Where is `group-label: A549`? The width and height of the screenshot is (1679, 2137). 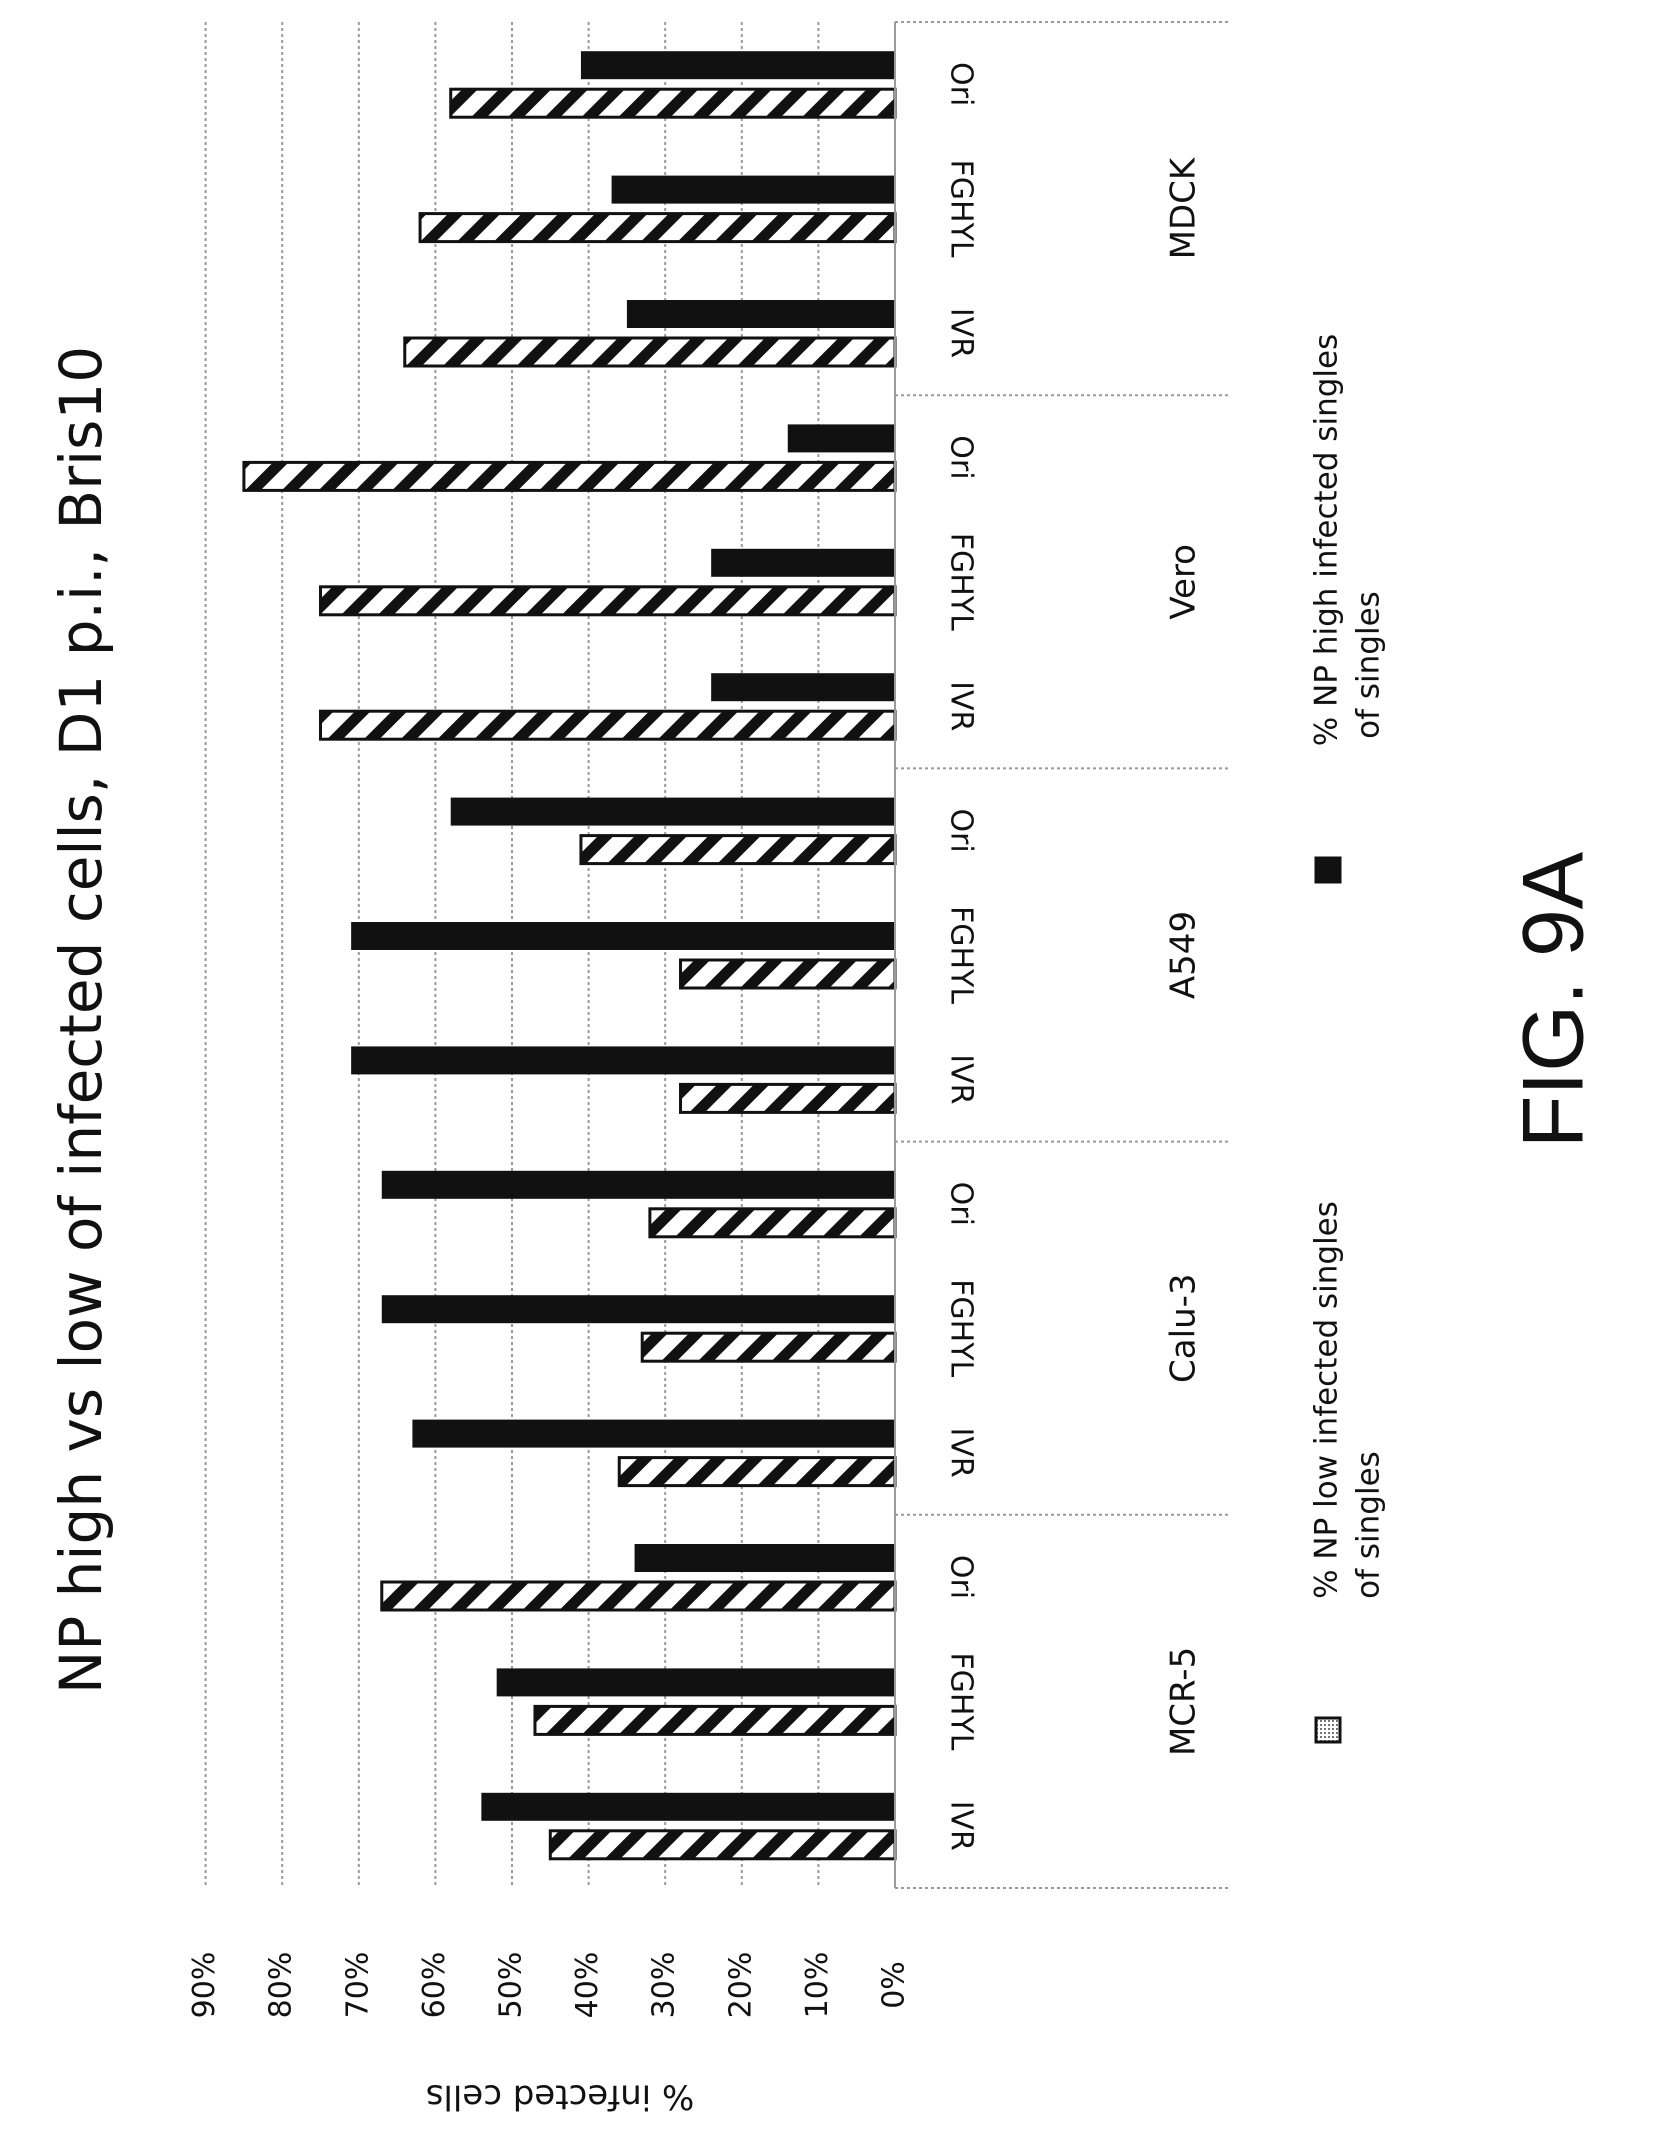
group-label: A549 is located at coordinates (1184, 955).